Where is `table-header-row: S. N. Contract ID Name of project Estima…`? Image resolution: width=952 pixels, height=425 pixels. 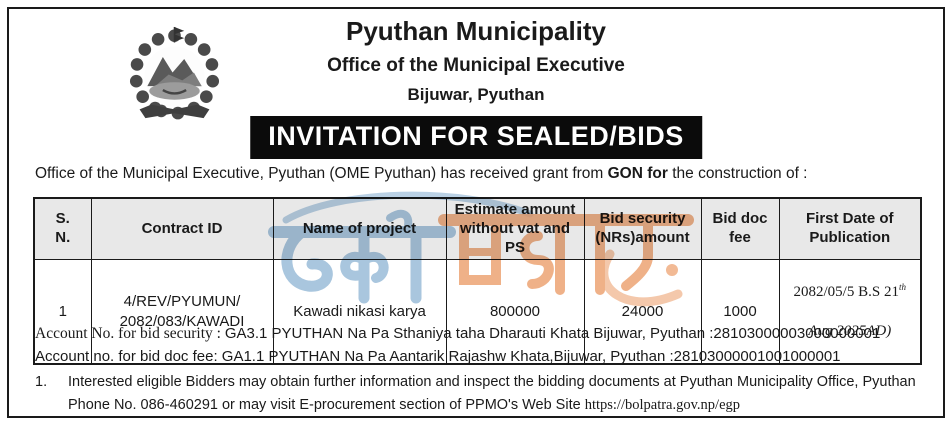 table-header-row: S. N. Contract ID Name of project Estima… is located at coordinates (477, 229).